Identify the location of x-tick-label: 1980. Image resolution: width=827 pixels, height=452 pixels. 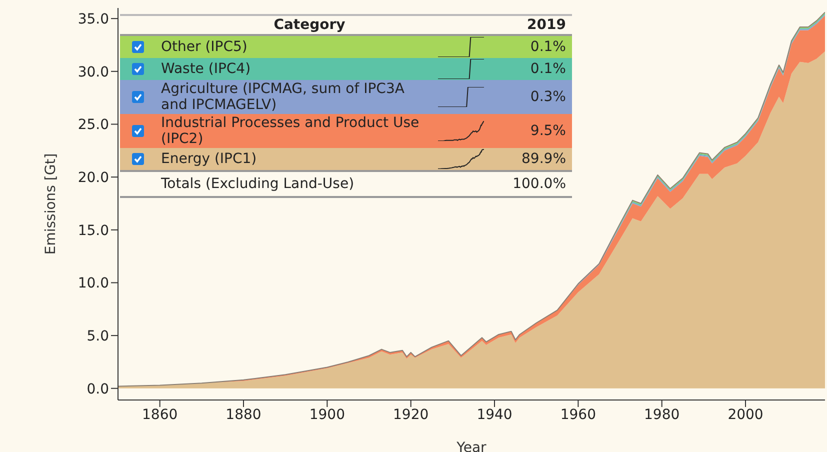
(662, 414).